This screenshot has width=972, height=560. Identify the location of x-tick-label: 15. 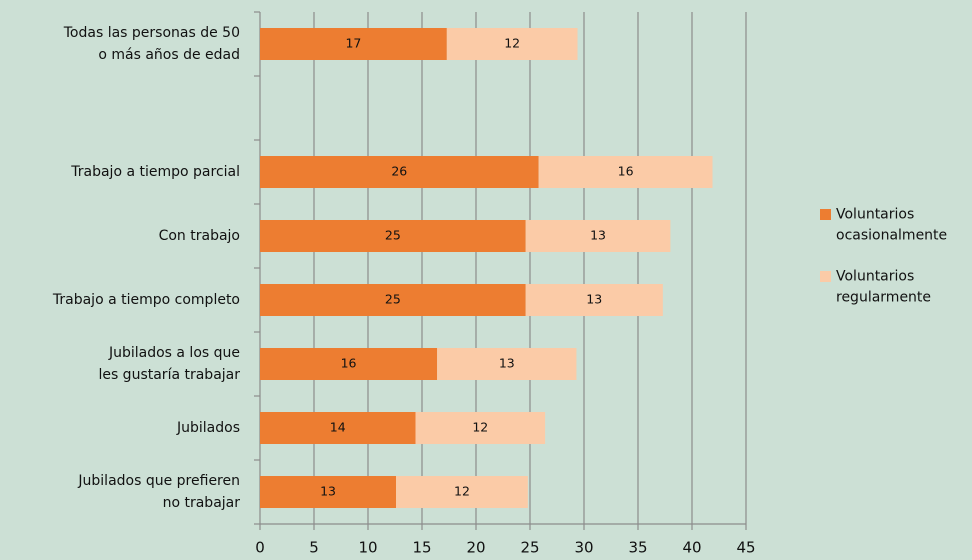
(421, 548).